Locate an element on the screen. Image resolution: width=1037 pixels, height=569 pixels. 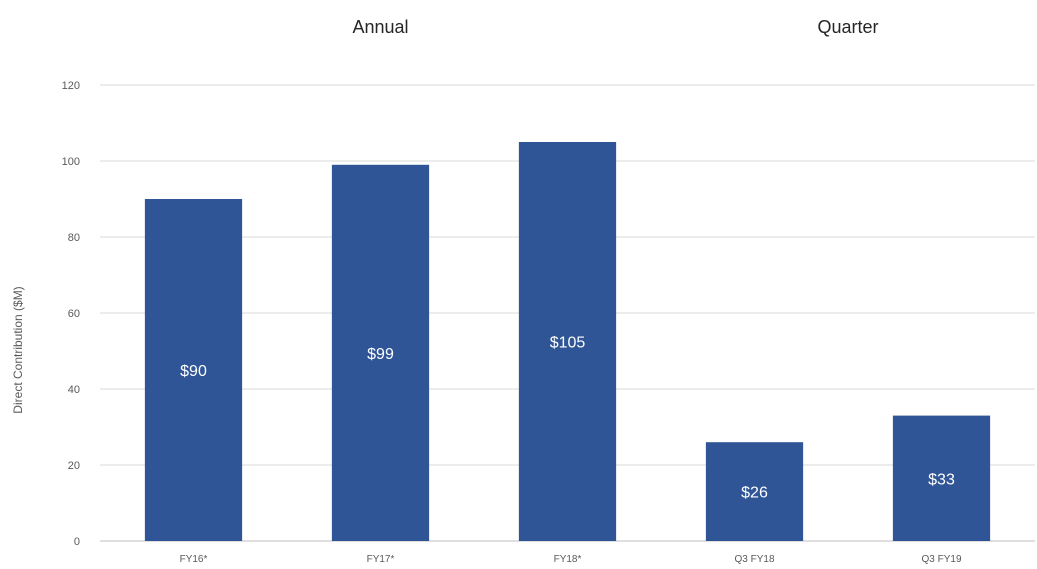
x-category-label: FY16* is located at coordinates (194, 559).